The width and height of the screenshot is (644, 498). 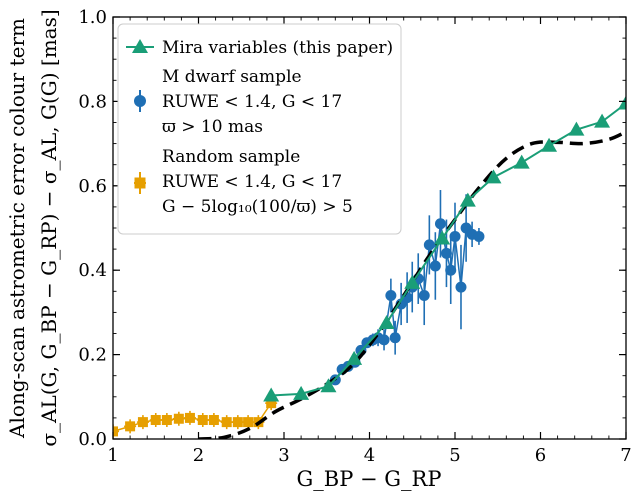 What do you see at coordinates (92, 439) in the screenshot?
I see `y-tick-label: 0.0` at bounding box center [92, 439].